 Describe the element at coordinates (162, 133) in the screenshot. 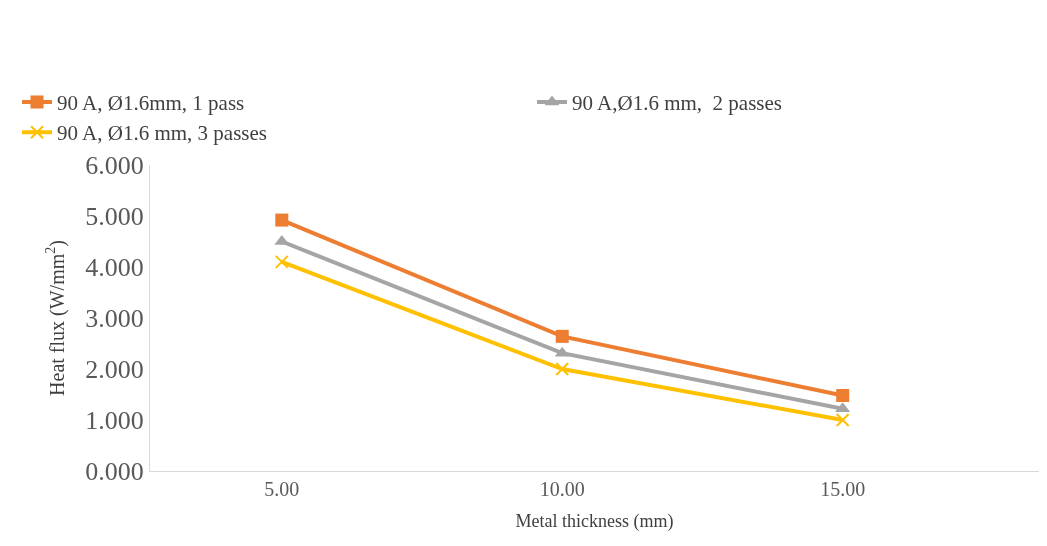

I see `legend-label: 90 A, Ø1.6 mm, 3 passes` at that location.